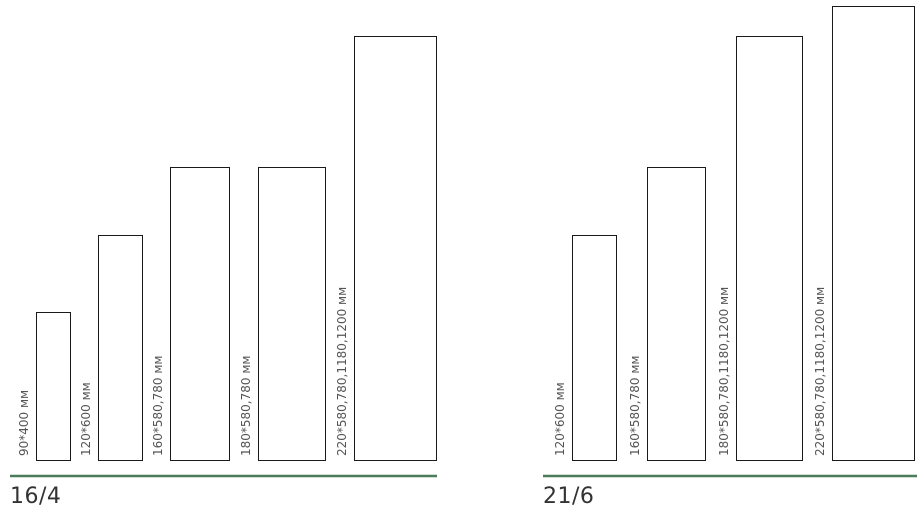 The height and width of the screenshot is (517, 923). I want to click on bar-label-2-4: 220*580,780,1180,1200 мм, so click(820, 371).